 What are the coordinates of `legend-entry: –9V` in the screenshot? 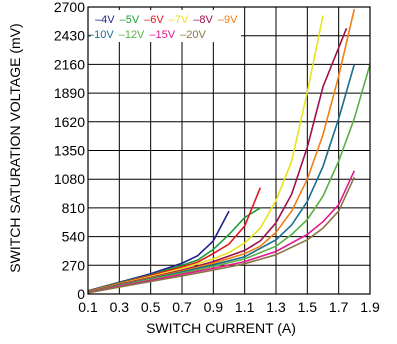 It's located at (228, 20).